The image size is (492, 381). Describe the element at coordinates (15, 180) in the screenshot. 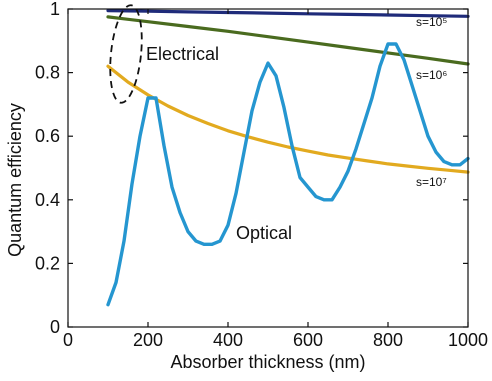

I see `y-axis-title: Quantum efficiency` at that location.